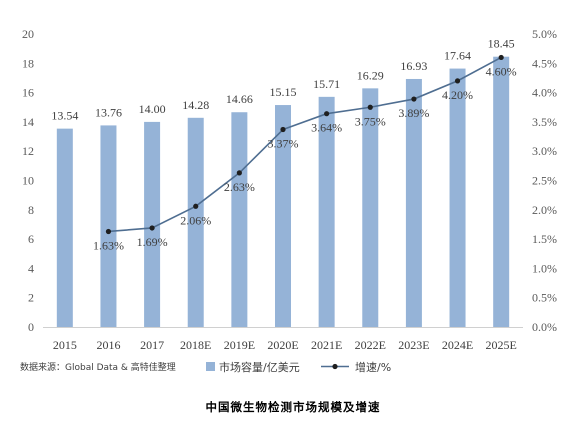 This screenshot has height=425, width=586. I want to click on legend-swatch-marker, so click(335, 366).